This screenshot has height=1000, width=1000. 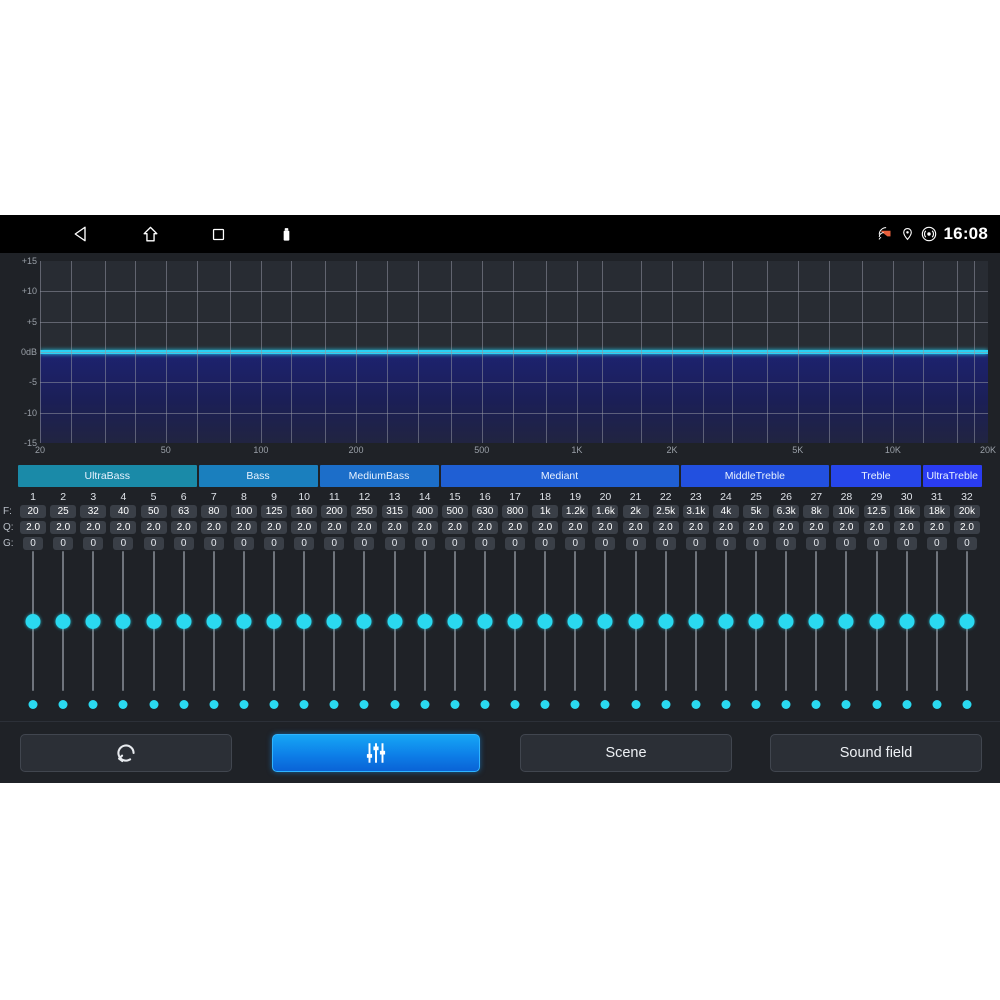 I want to click on band-frequency: 25, so click(x=63, y=511).